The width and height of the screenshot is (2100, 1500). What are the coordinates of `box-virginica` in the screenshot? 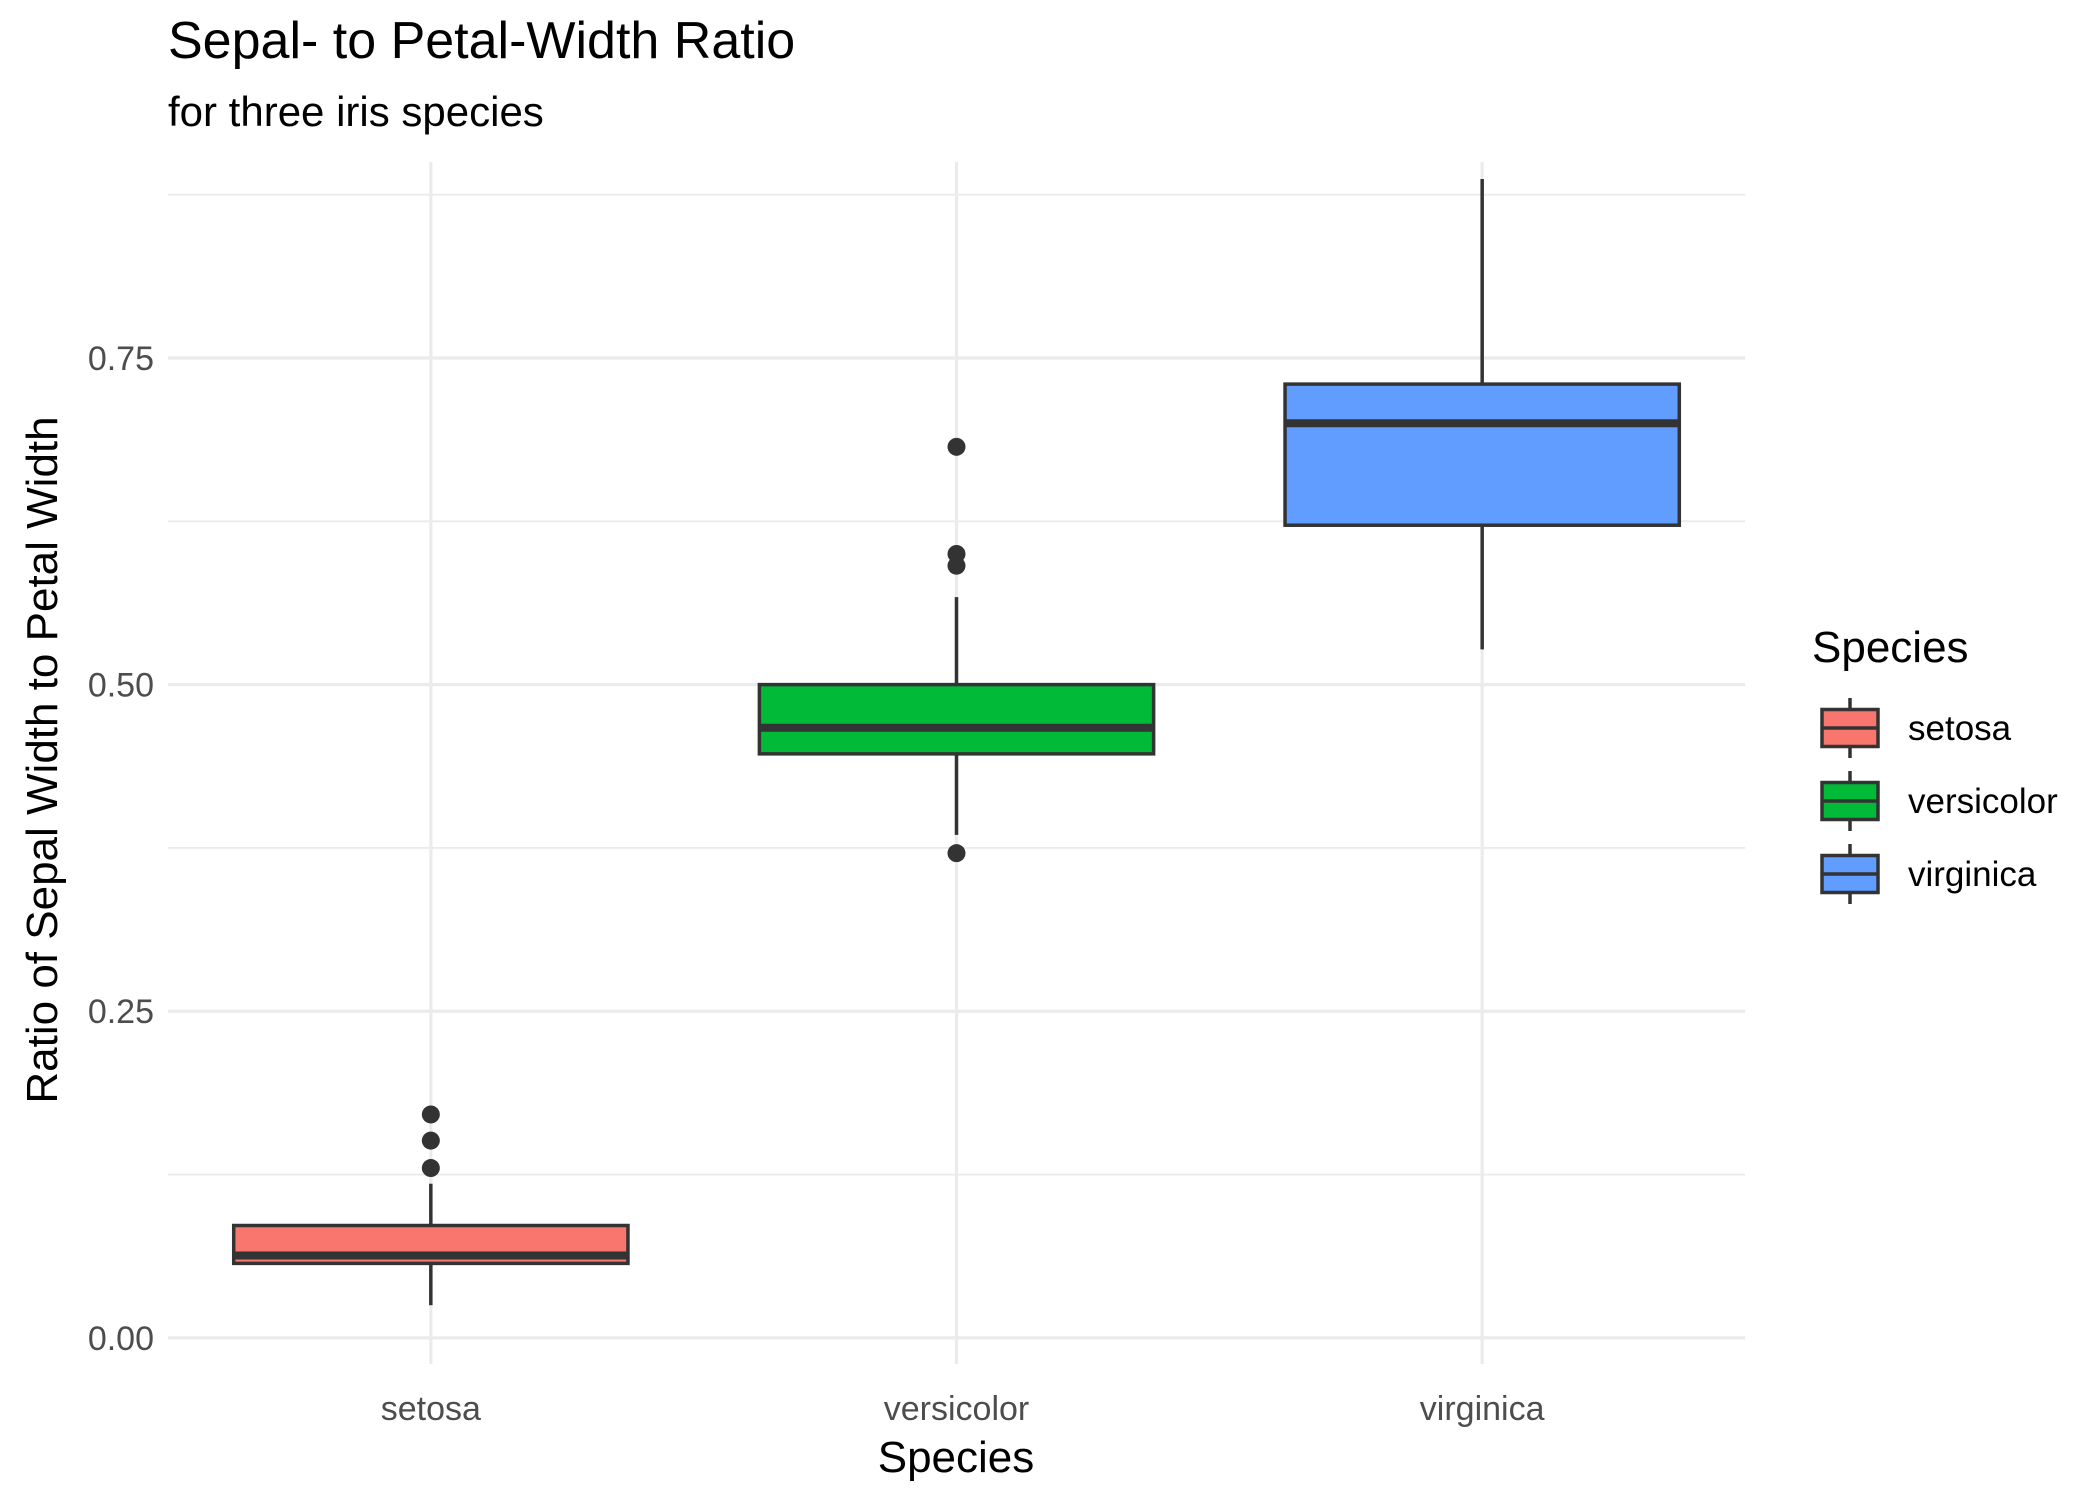 It's located at (1482, 414).